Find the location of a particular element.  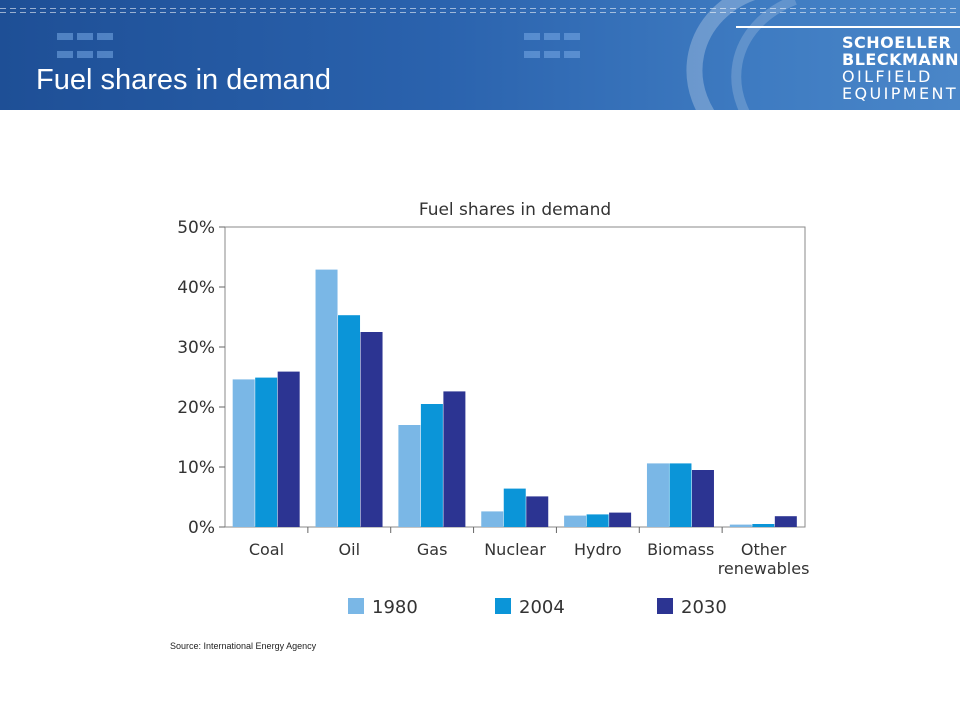

y-tick-label: 10% is located at coordinates (196, 468).